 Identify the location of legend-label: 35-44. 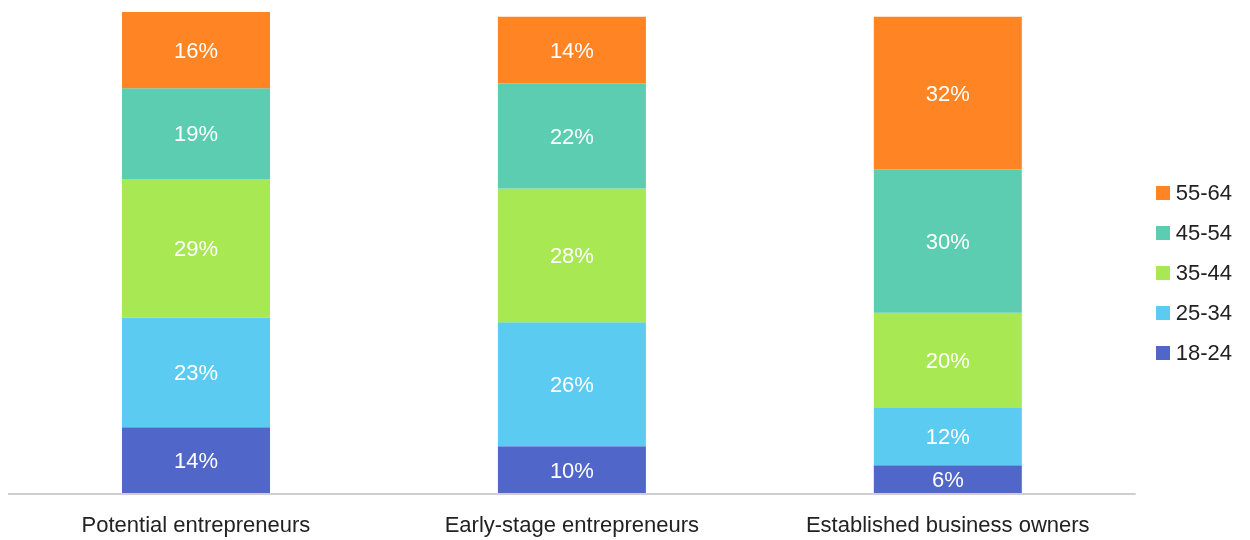
(1203, 273).